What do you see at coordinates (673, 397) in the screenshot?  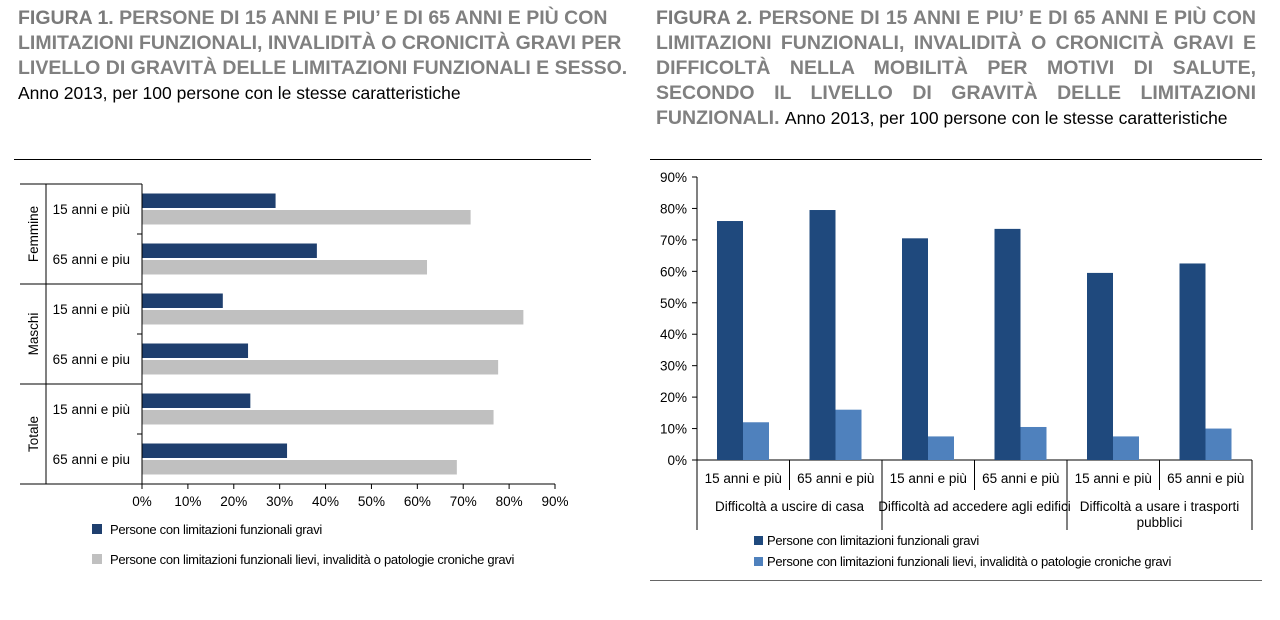 I see `y-tick-label: 20%` at bounding box center [673, 397].